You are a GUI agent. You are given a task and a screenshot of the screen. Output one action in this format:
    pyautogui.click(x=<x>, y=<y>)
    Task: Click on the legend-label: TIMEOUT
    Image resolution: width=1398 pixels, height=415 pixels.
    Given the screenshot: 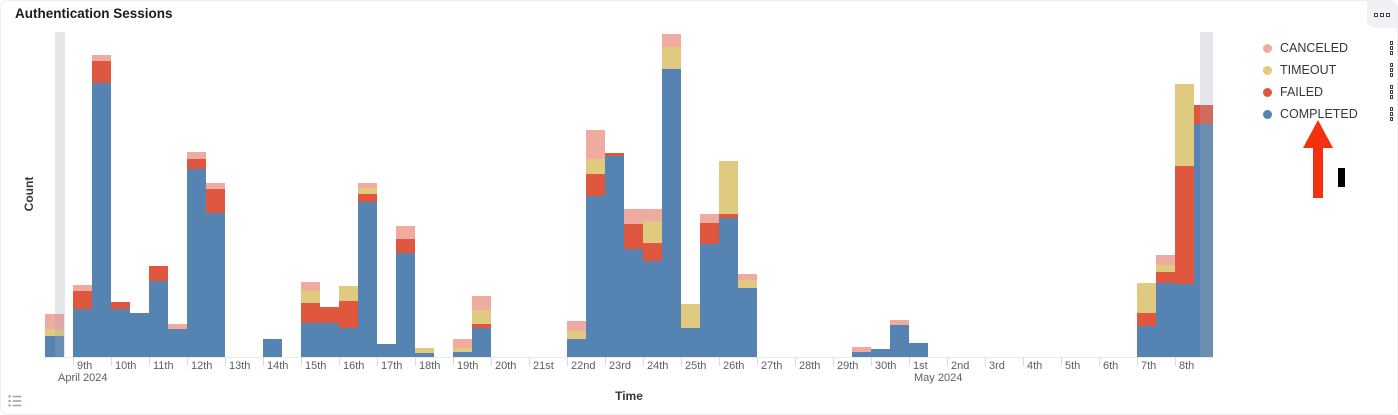 What is the action you would take?
    pyautogui.click(x=1308, y=70)
    